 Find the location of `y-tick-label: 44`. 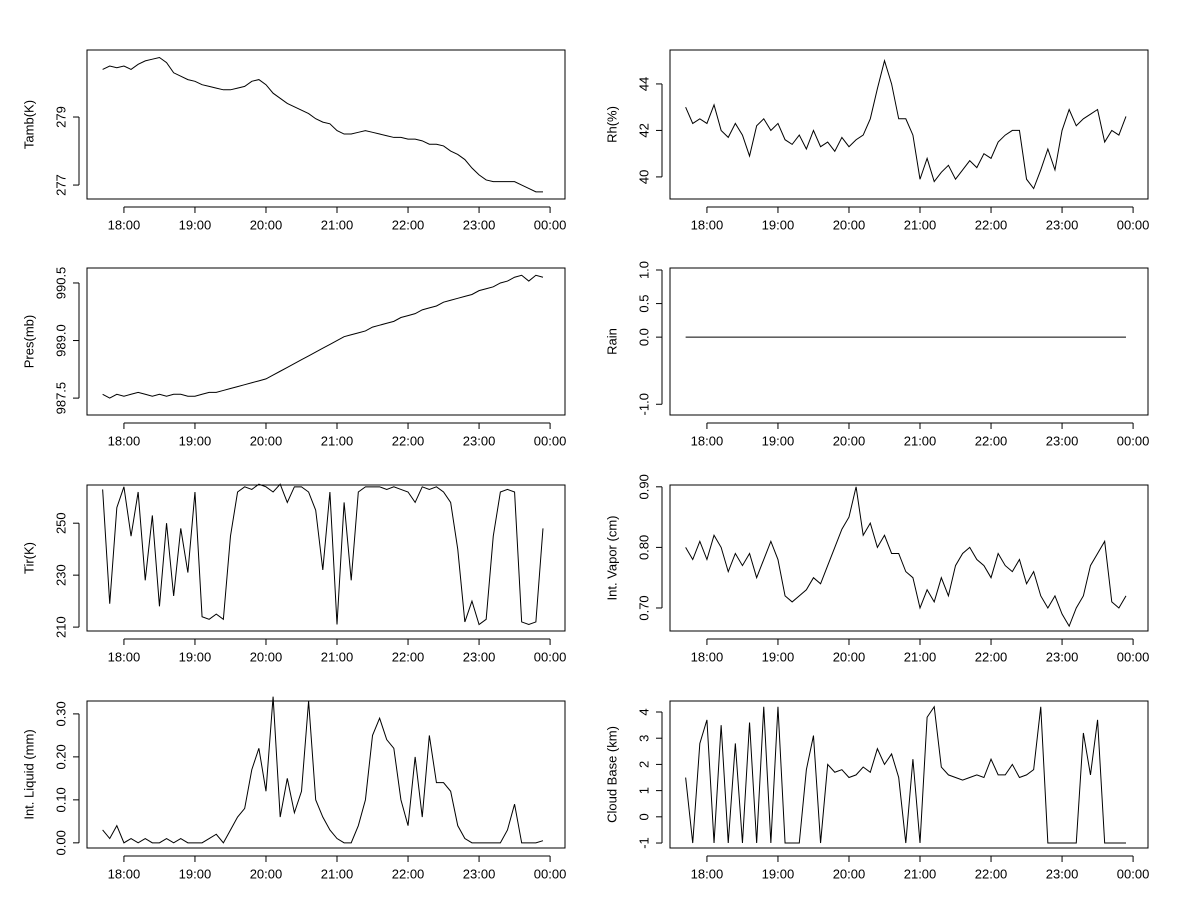

y-tick-label: 44 is located at coordinates (643, 84).